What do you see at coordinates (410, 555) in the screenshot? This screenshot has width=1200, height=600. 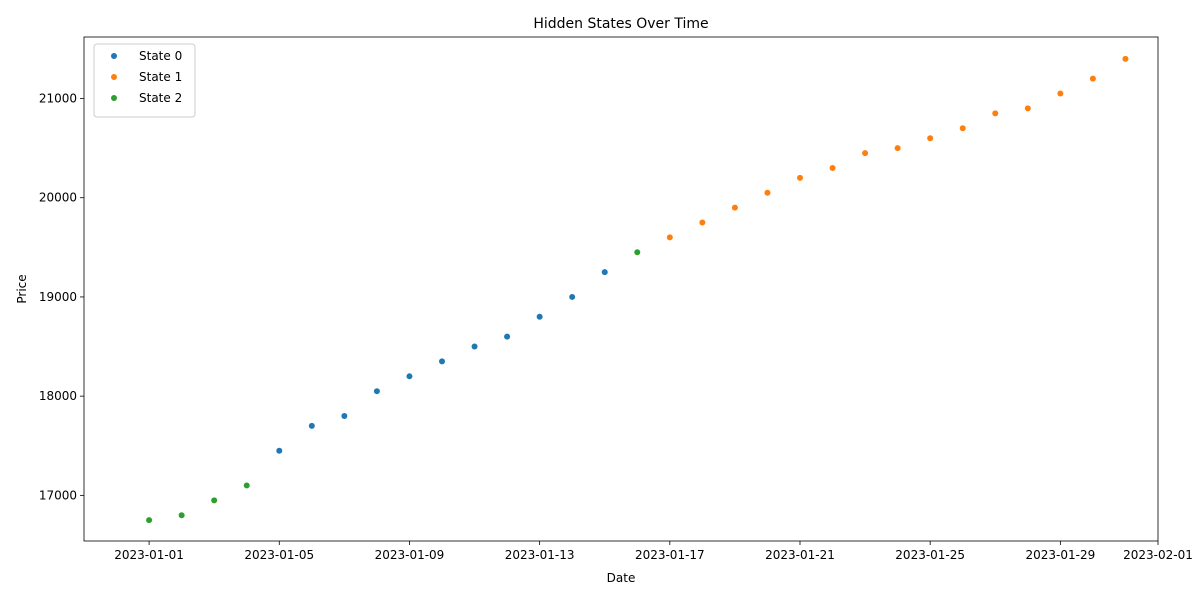 I see `x-tick-label: 2023-01-09` at bounding box center [410, 555].